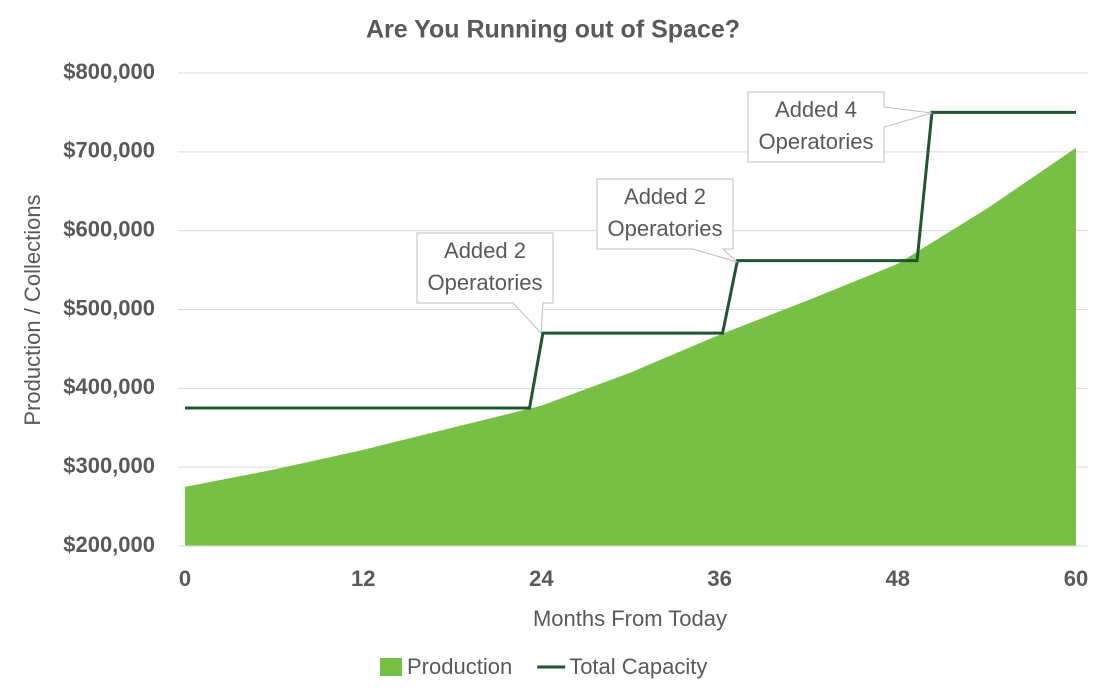 The image size is (1106, 695). What do you see at coordinates (109, 150) in the screenshot?
I see `y-tick-label: $700,000` at bounding box center [109, 150].